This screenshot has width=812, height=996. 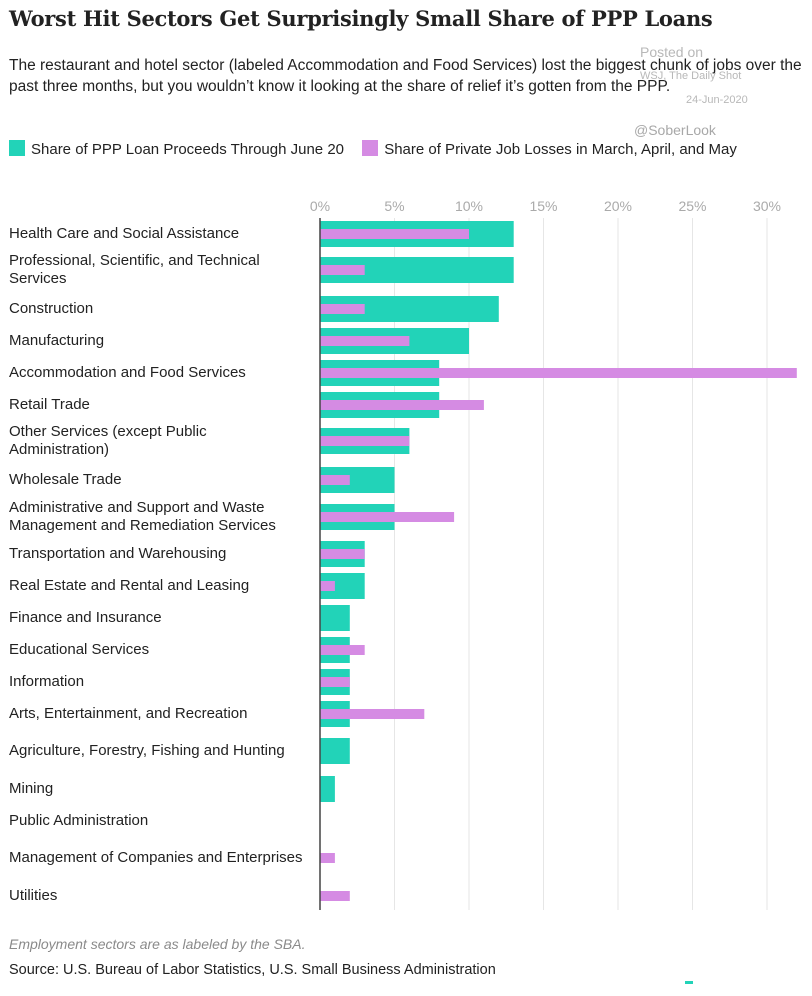 I want to click on x-tick-label: 0%, so click(x=320, y=206).